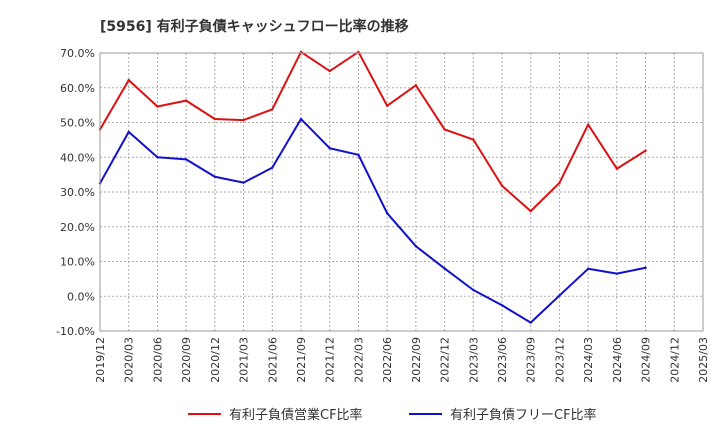  Describe the element at coordinates (502, 360) in the screenshot. I see `x-tick-label: 2023/06` at that location.